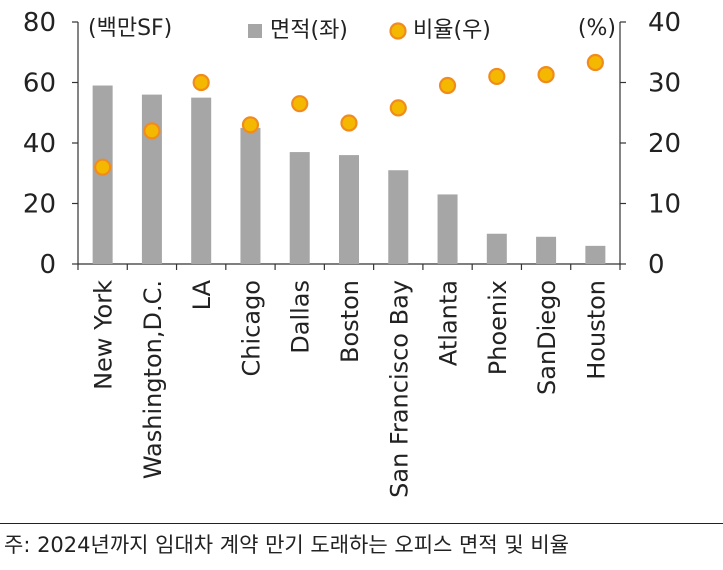 The image size is (723, 570). Describe the element at coordinates (664, 84) in the screenshot. I see `right-tick-label: 30` at that location.